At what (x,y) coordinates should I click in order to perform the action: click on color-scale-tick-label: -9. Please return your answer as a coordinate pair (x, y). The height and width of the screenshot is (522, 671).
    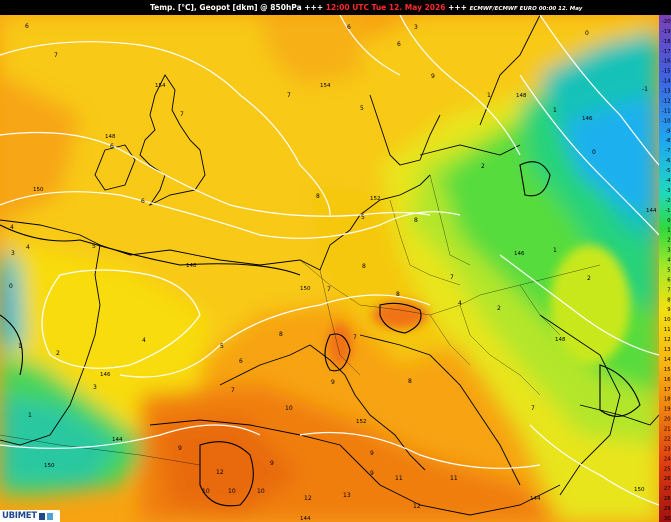
    Looking at the image, I should click on (667, 131).